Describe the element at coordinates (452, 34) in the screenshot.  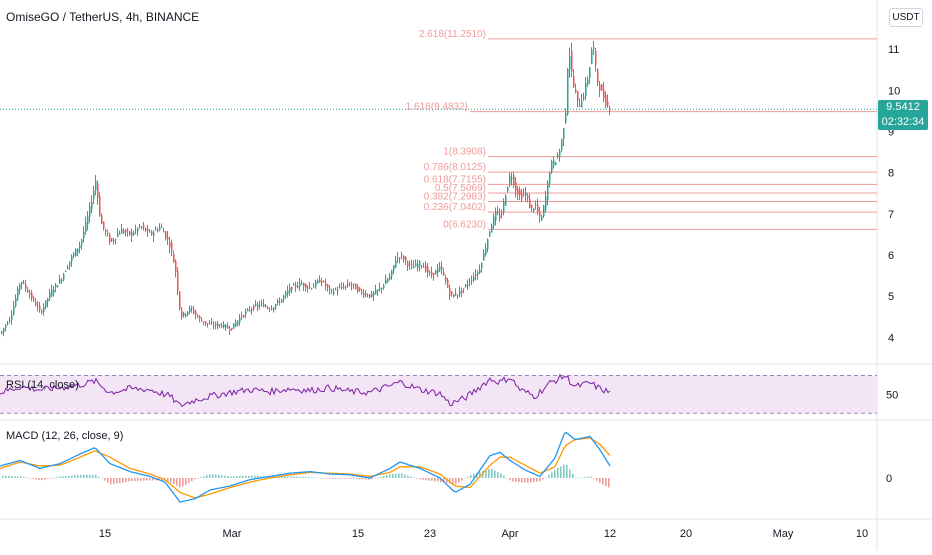
I see `fib-level-label: 2.618(11.2510)` at that location.